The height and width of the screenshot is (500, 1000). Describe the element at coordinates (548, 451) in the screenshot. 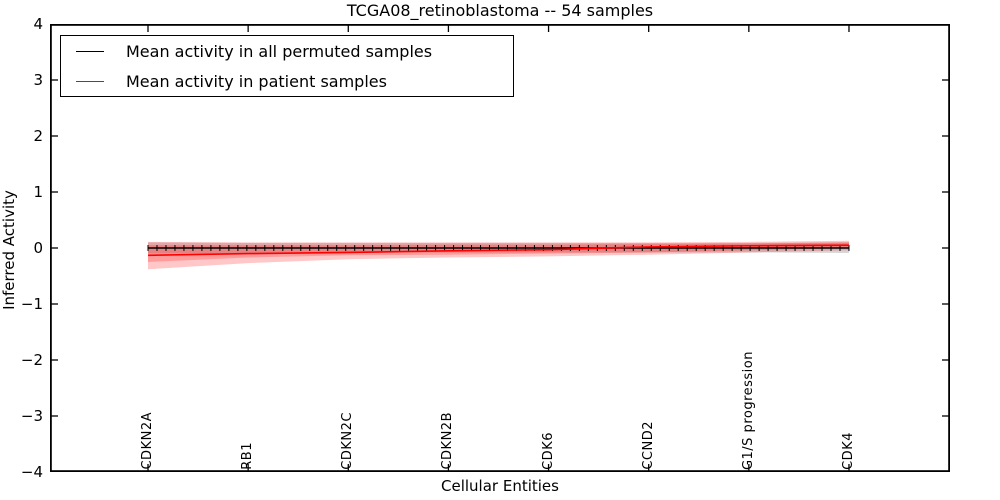

I see `x-tick-label-cdk6: CDK6` at that location.